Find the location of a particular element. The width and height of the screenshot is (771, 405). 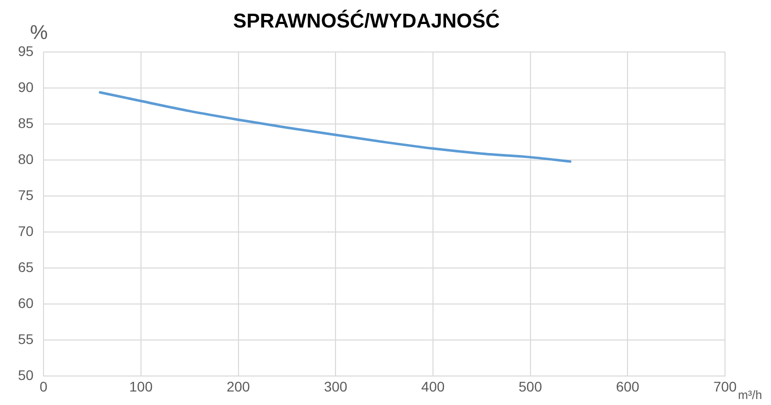

y-tick-label: 75 is located at coordinates (26, 194).